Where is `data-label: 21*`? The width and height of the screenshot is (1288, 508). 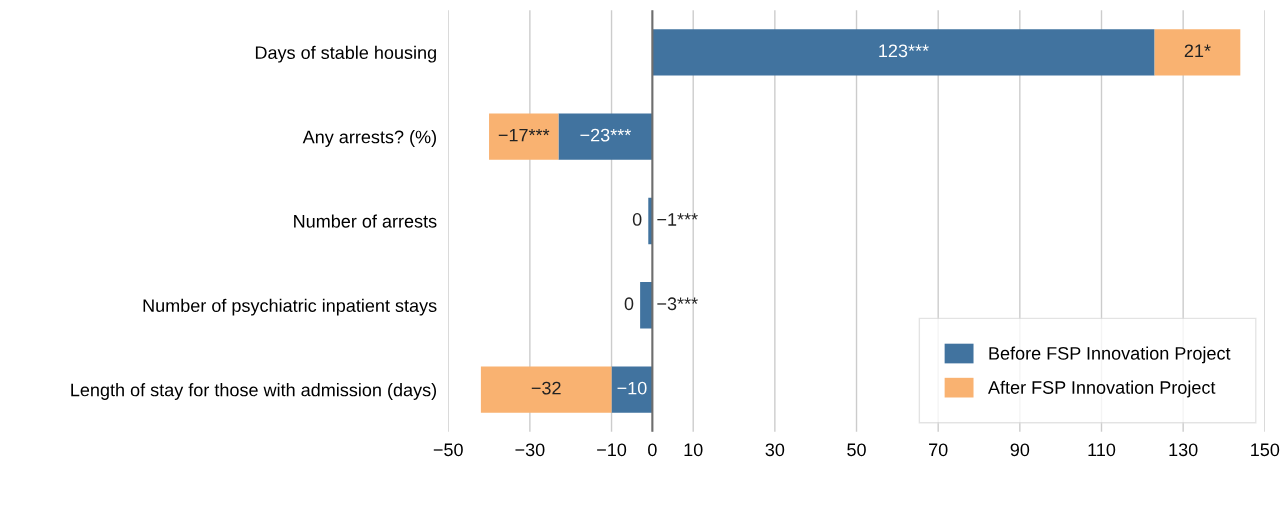
data-label: 21* is located at coordinates (1197, 50).